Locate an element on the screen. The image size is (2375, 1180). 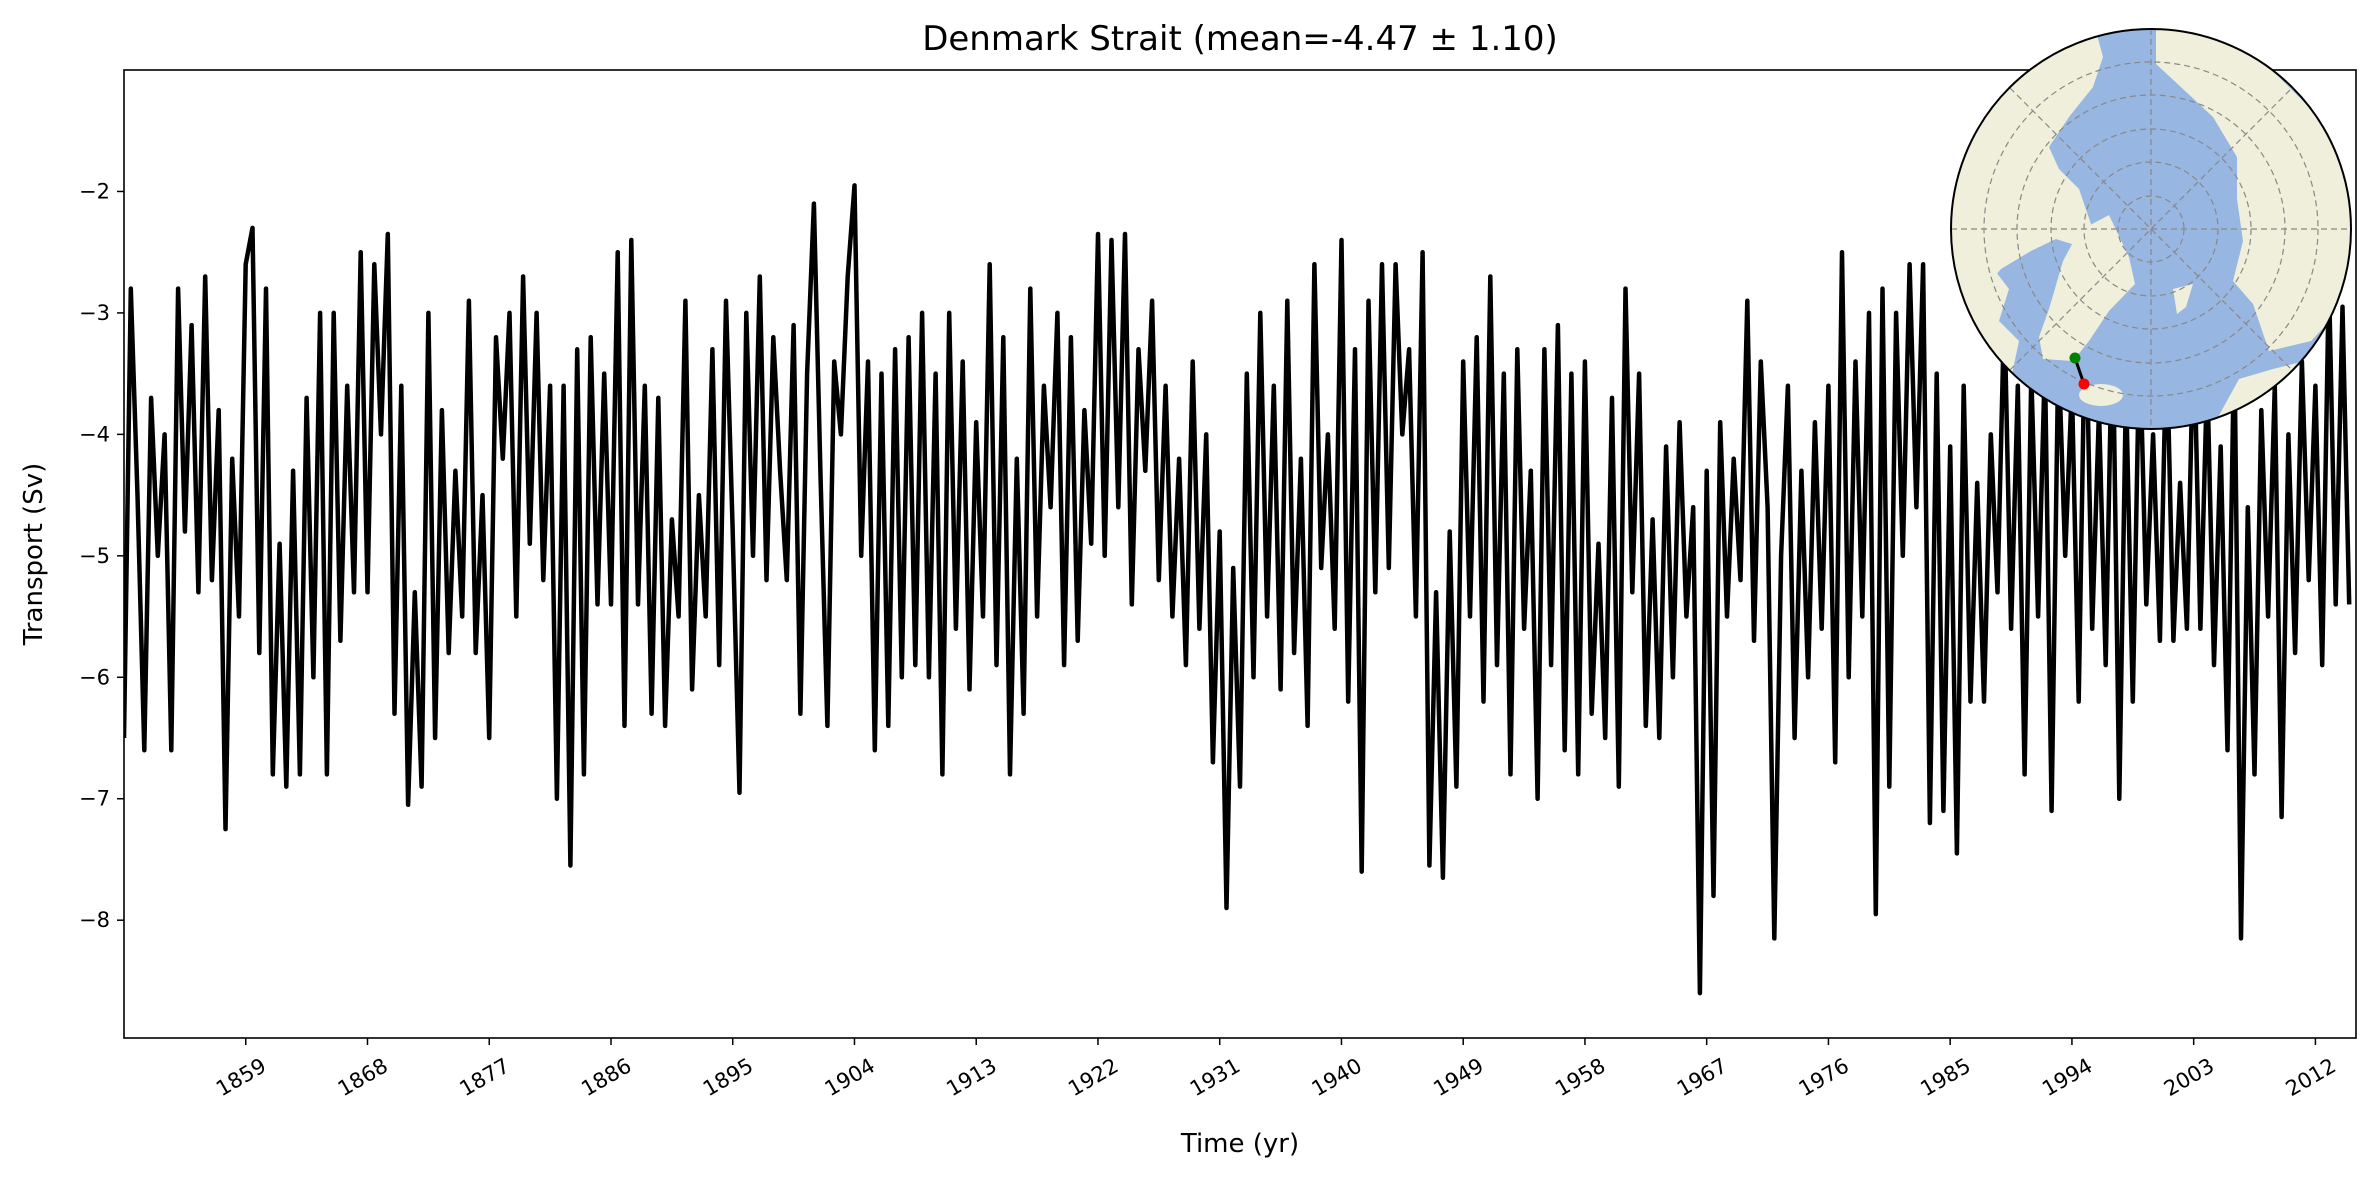
y-tick-label: −3 is located at coordinates (94, 313).